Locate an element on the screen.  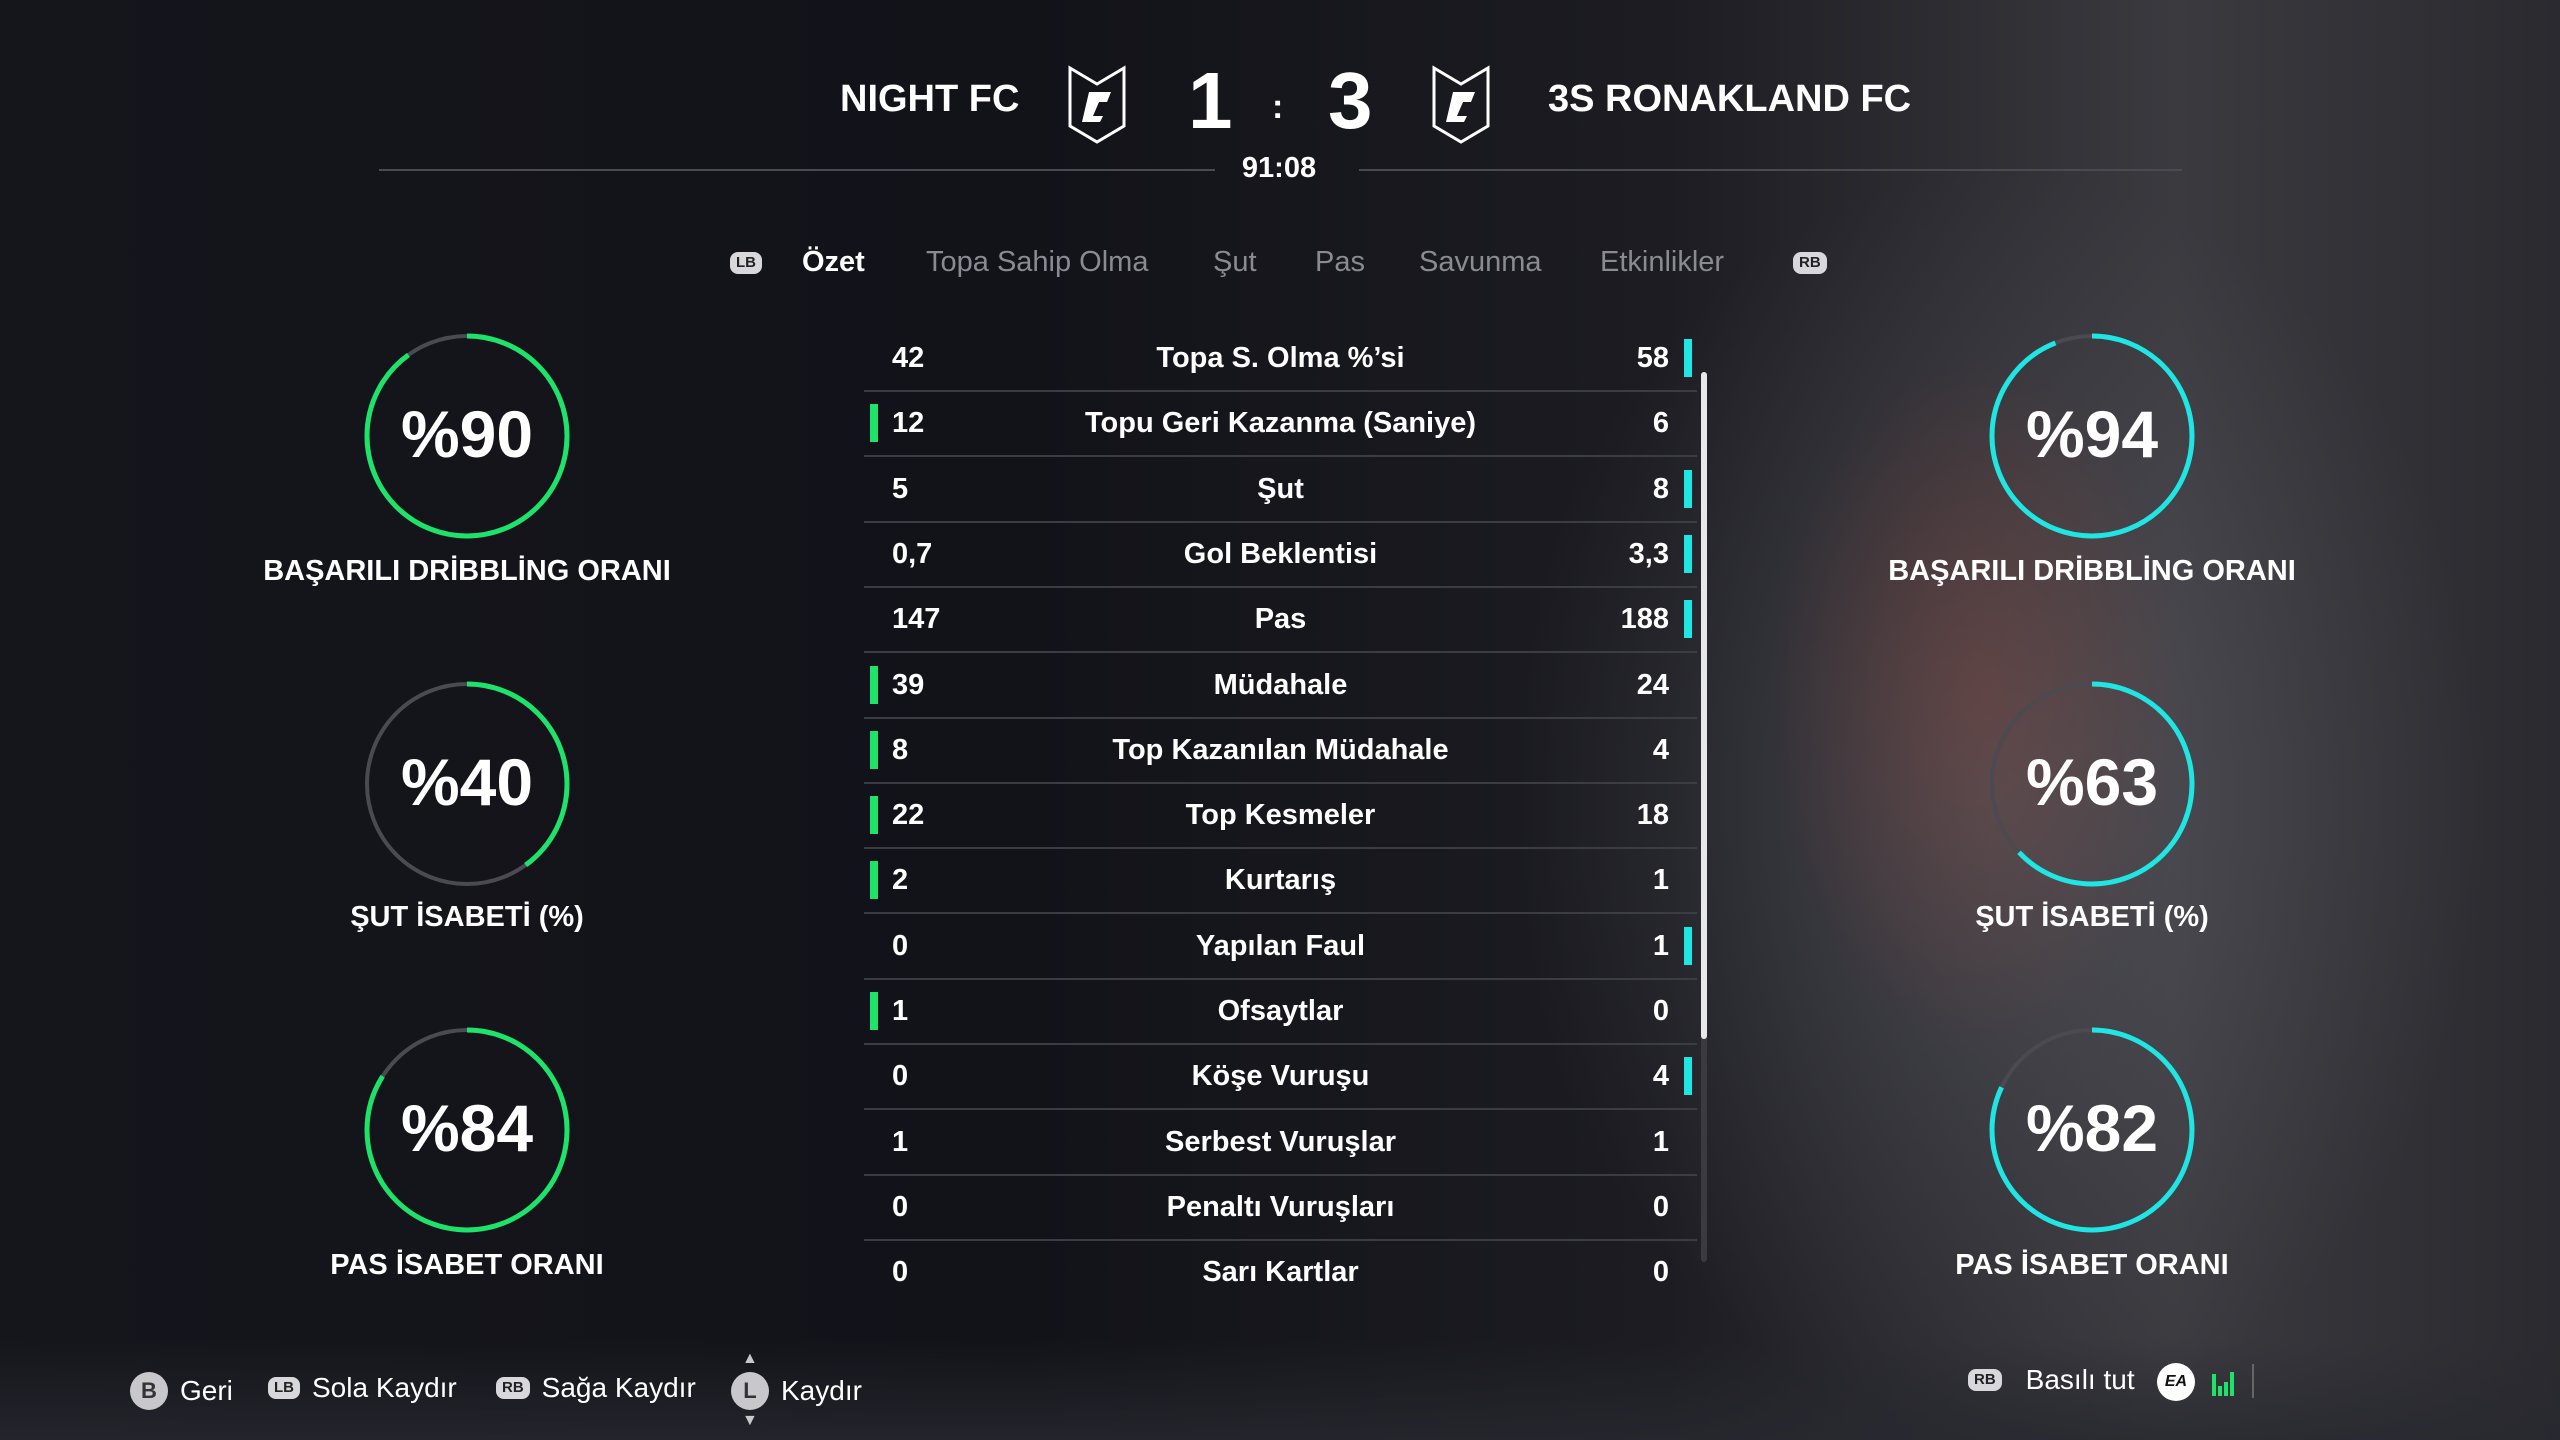
back-hint: B Geri is located at coordinates (181, 1391).